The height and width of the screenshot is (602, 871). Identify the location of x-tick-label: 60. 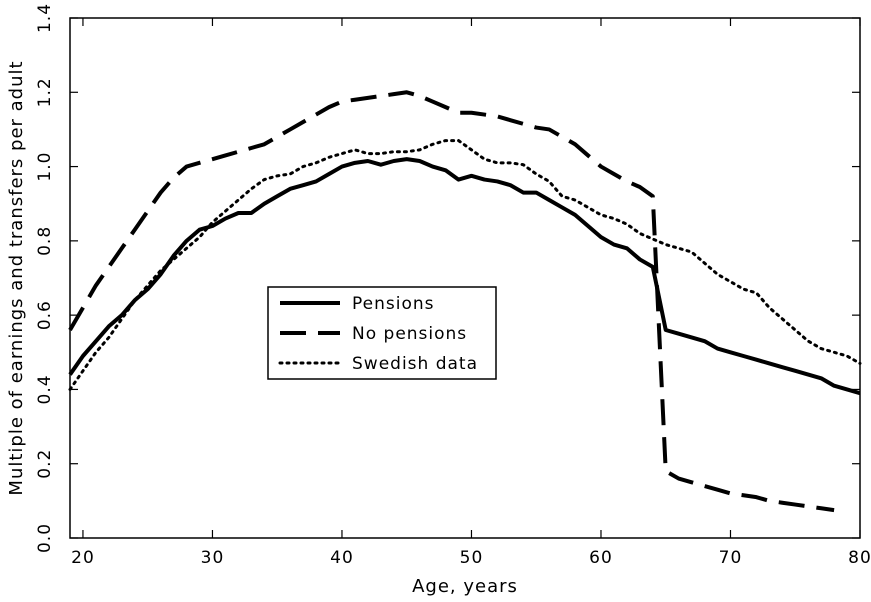
(601, 558).